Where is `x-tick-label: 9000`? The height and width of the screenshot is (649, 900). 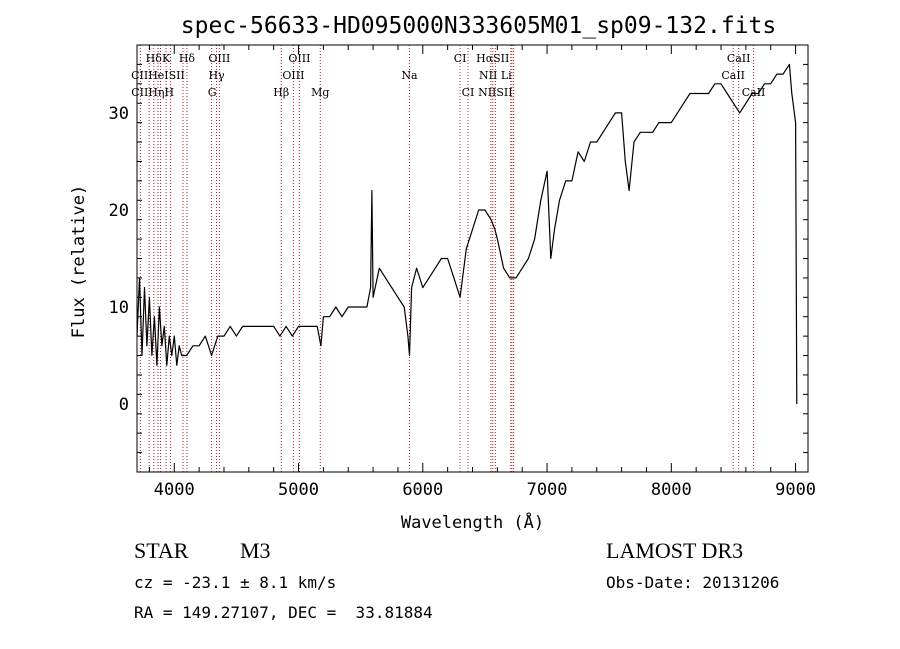
x-tick-label: 9000 is located at coordinates (795, 490).